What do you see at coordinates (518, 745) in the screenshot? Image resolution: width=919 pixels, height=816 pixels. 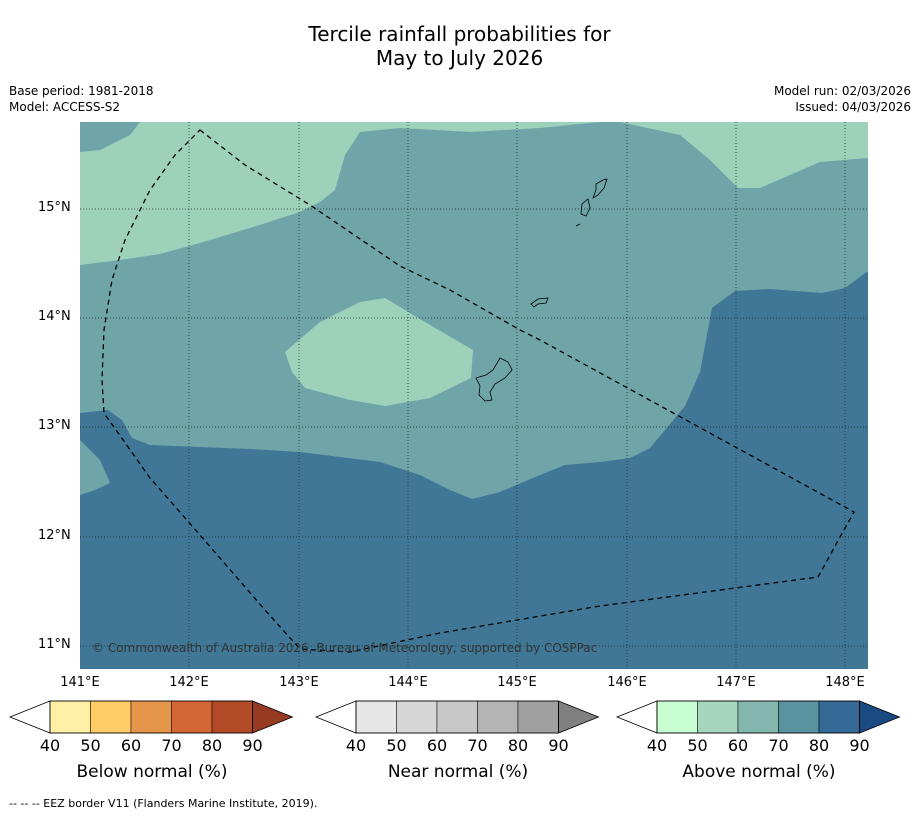 I see `colorbar-near-tick-80: 80` at bounding box center [518, 745].